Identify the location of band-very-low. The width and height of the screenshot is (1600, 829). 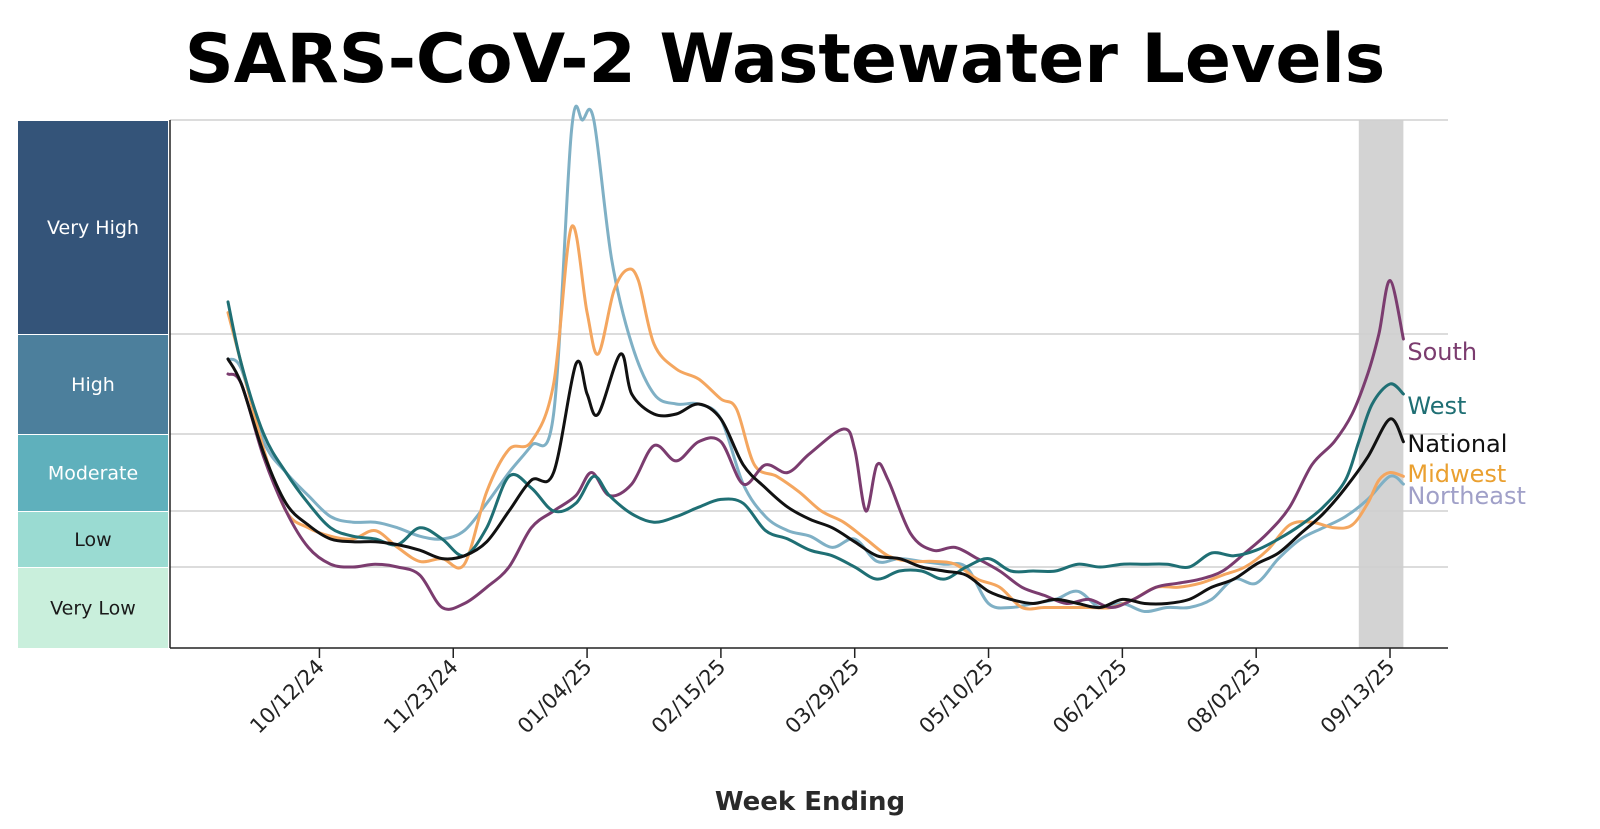
(93, 607).